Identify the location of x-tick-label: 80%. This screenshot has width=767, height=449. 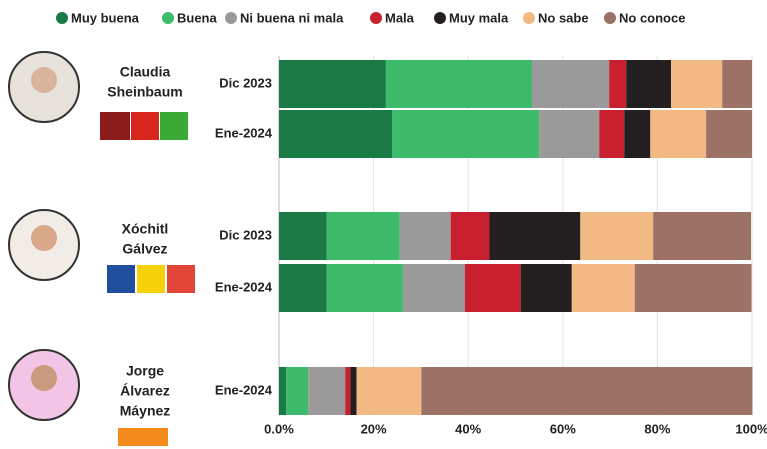
(657, 428).